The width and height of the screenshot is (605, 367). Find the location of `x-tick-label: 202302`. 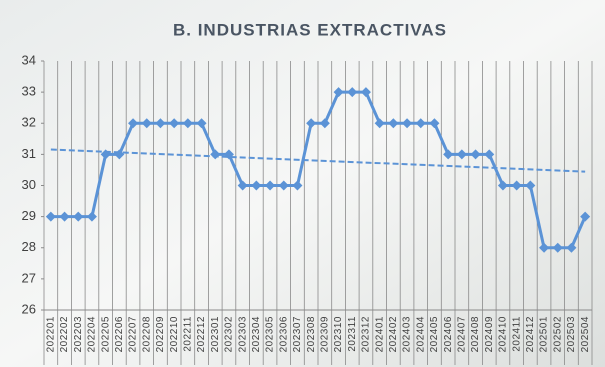

x-tick-label: 202302 is located at coordinates (229, 334).